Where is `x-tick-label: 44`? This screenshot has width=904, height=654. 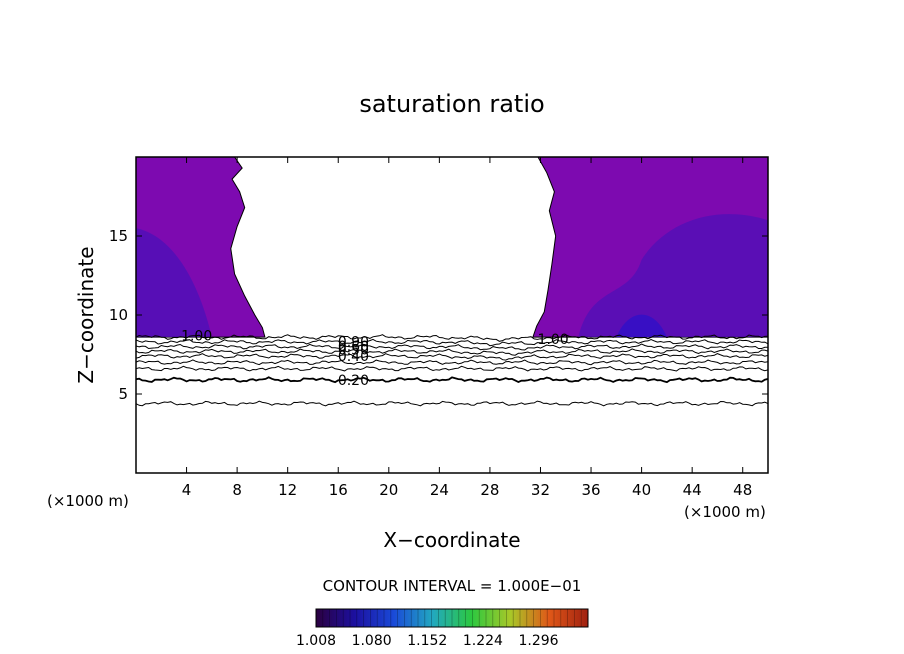
x-tick-label: 44 is located at coordinates (692, 490).